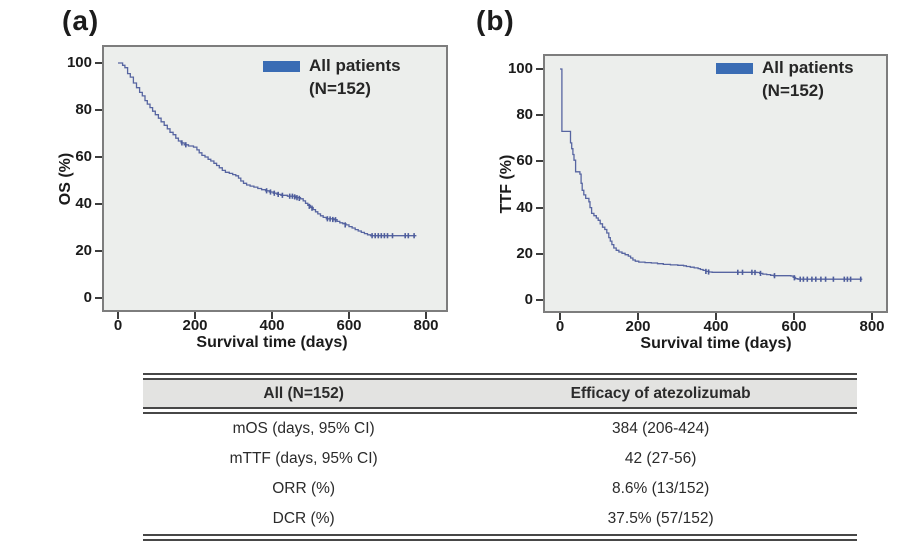 This screenshot has height=550, width=910. I want to click on panel-b-tag: (b), so click(495, 20).